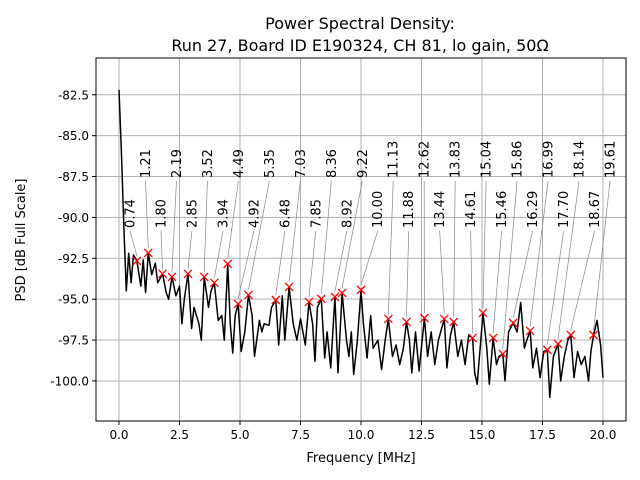 Image resolution: width=640 pixels, height=480 pixels. I want to click on x-tick-label: 0.0, so click(118, 435).